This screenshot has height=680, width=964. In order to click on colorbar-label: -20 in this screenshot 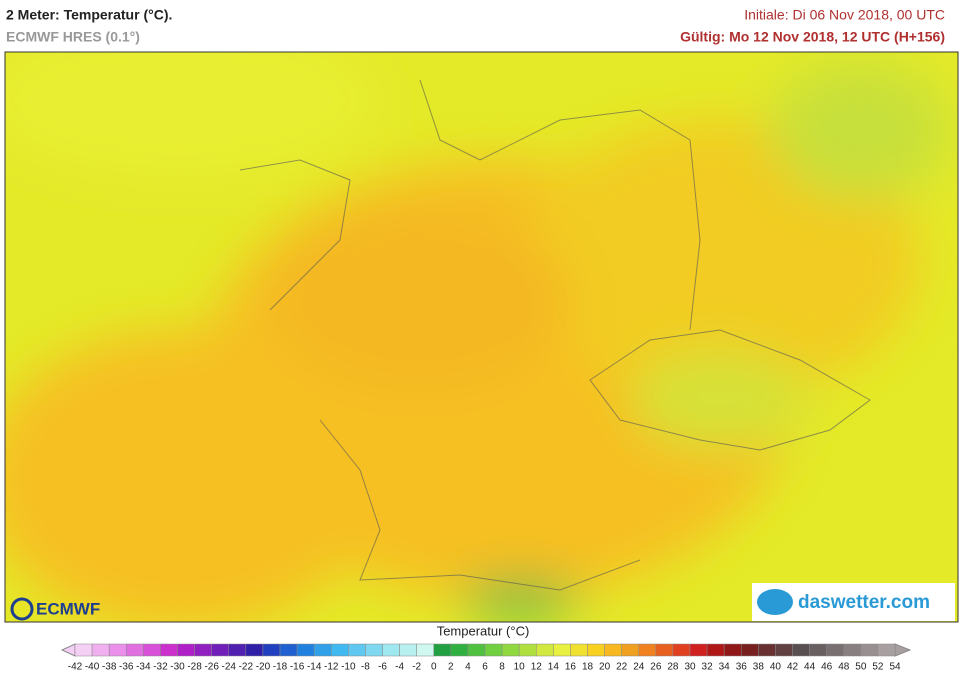, I will do `click(263, 667)`.